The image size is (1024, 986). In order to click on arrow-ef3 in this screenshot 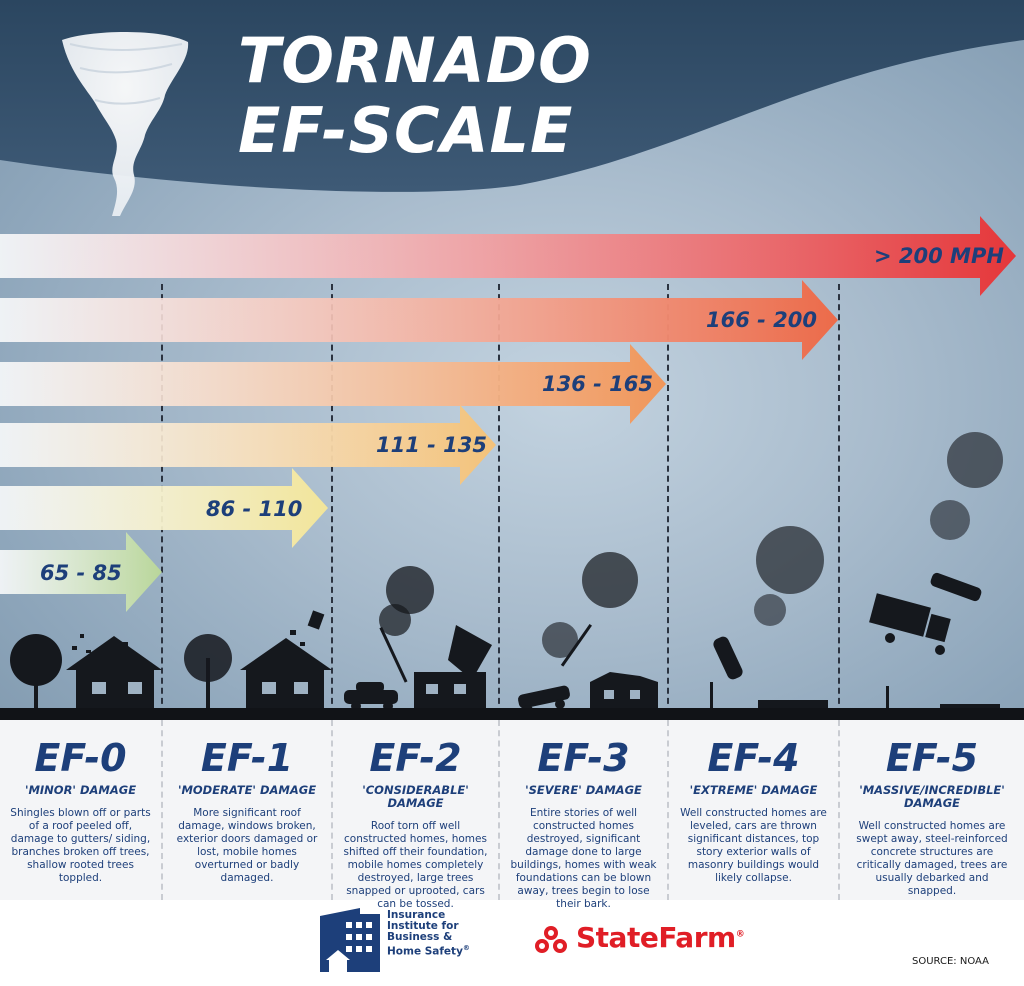, I will do `click(333, 384)`.